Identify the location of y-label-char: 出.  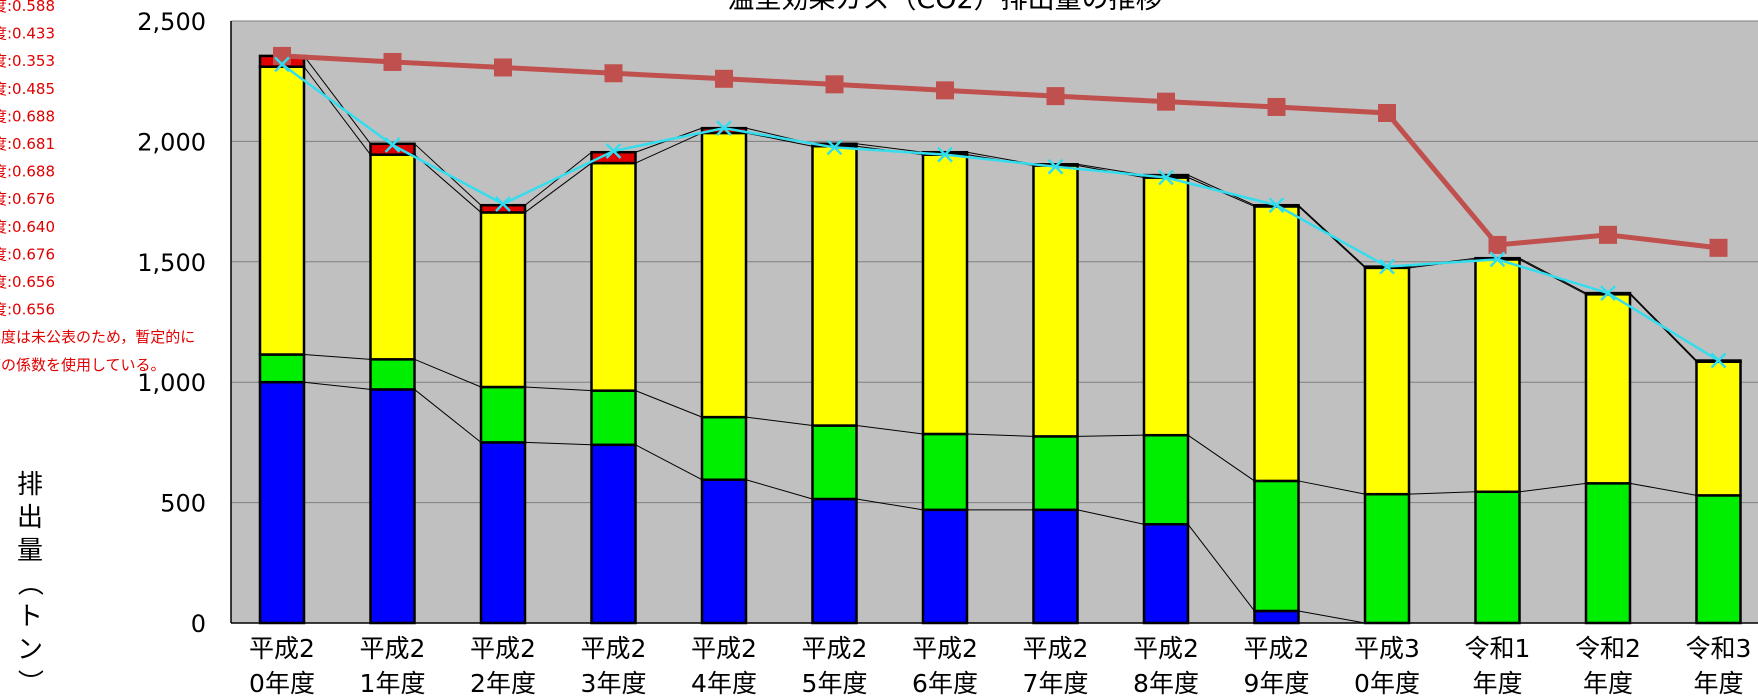
(30, 518).